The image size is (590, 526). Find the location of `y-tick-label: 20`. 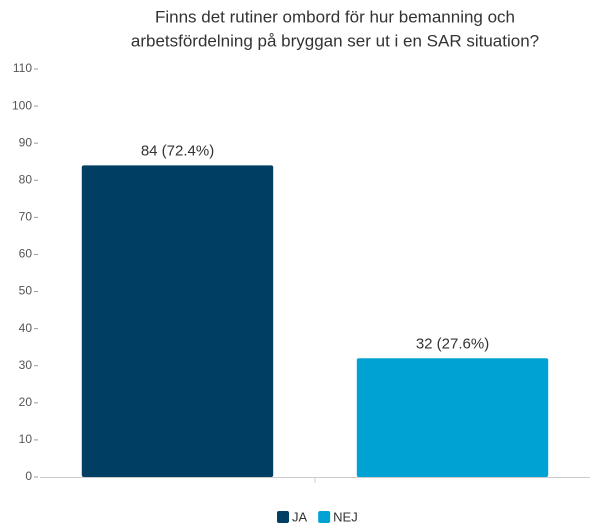

y-tick-label: 20 is located at coordinates (26, 402).